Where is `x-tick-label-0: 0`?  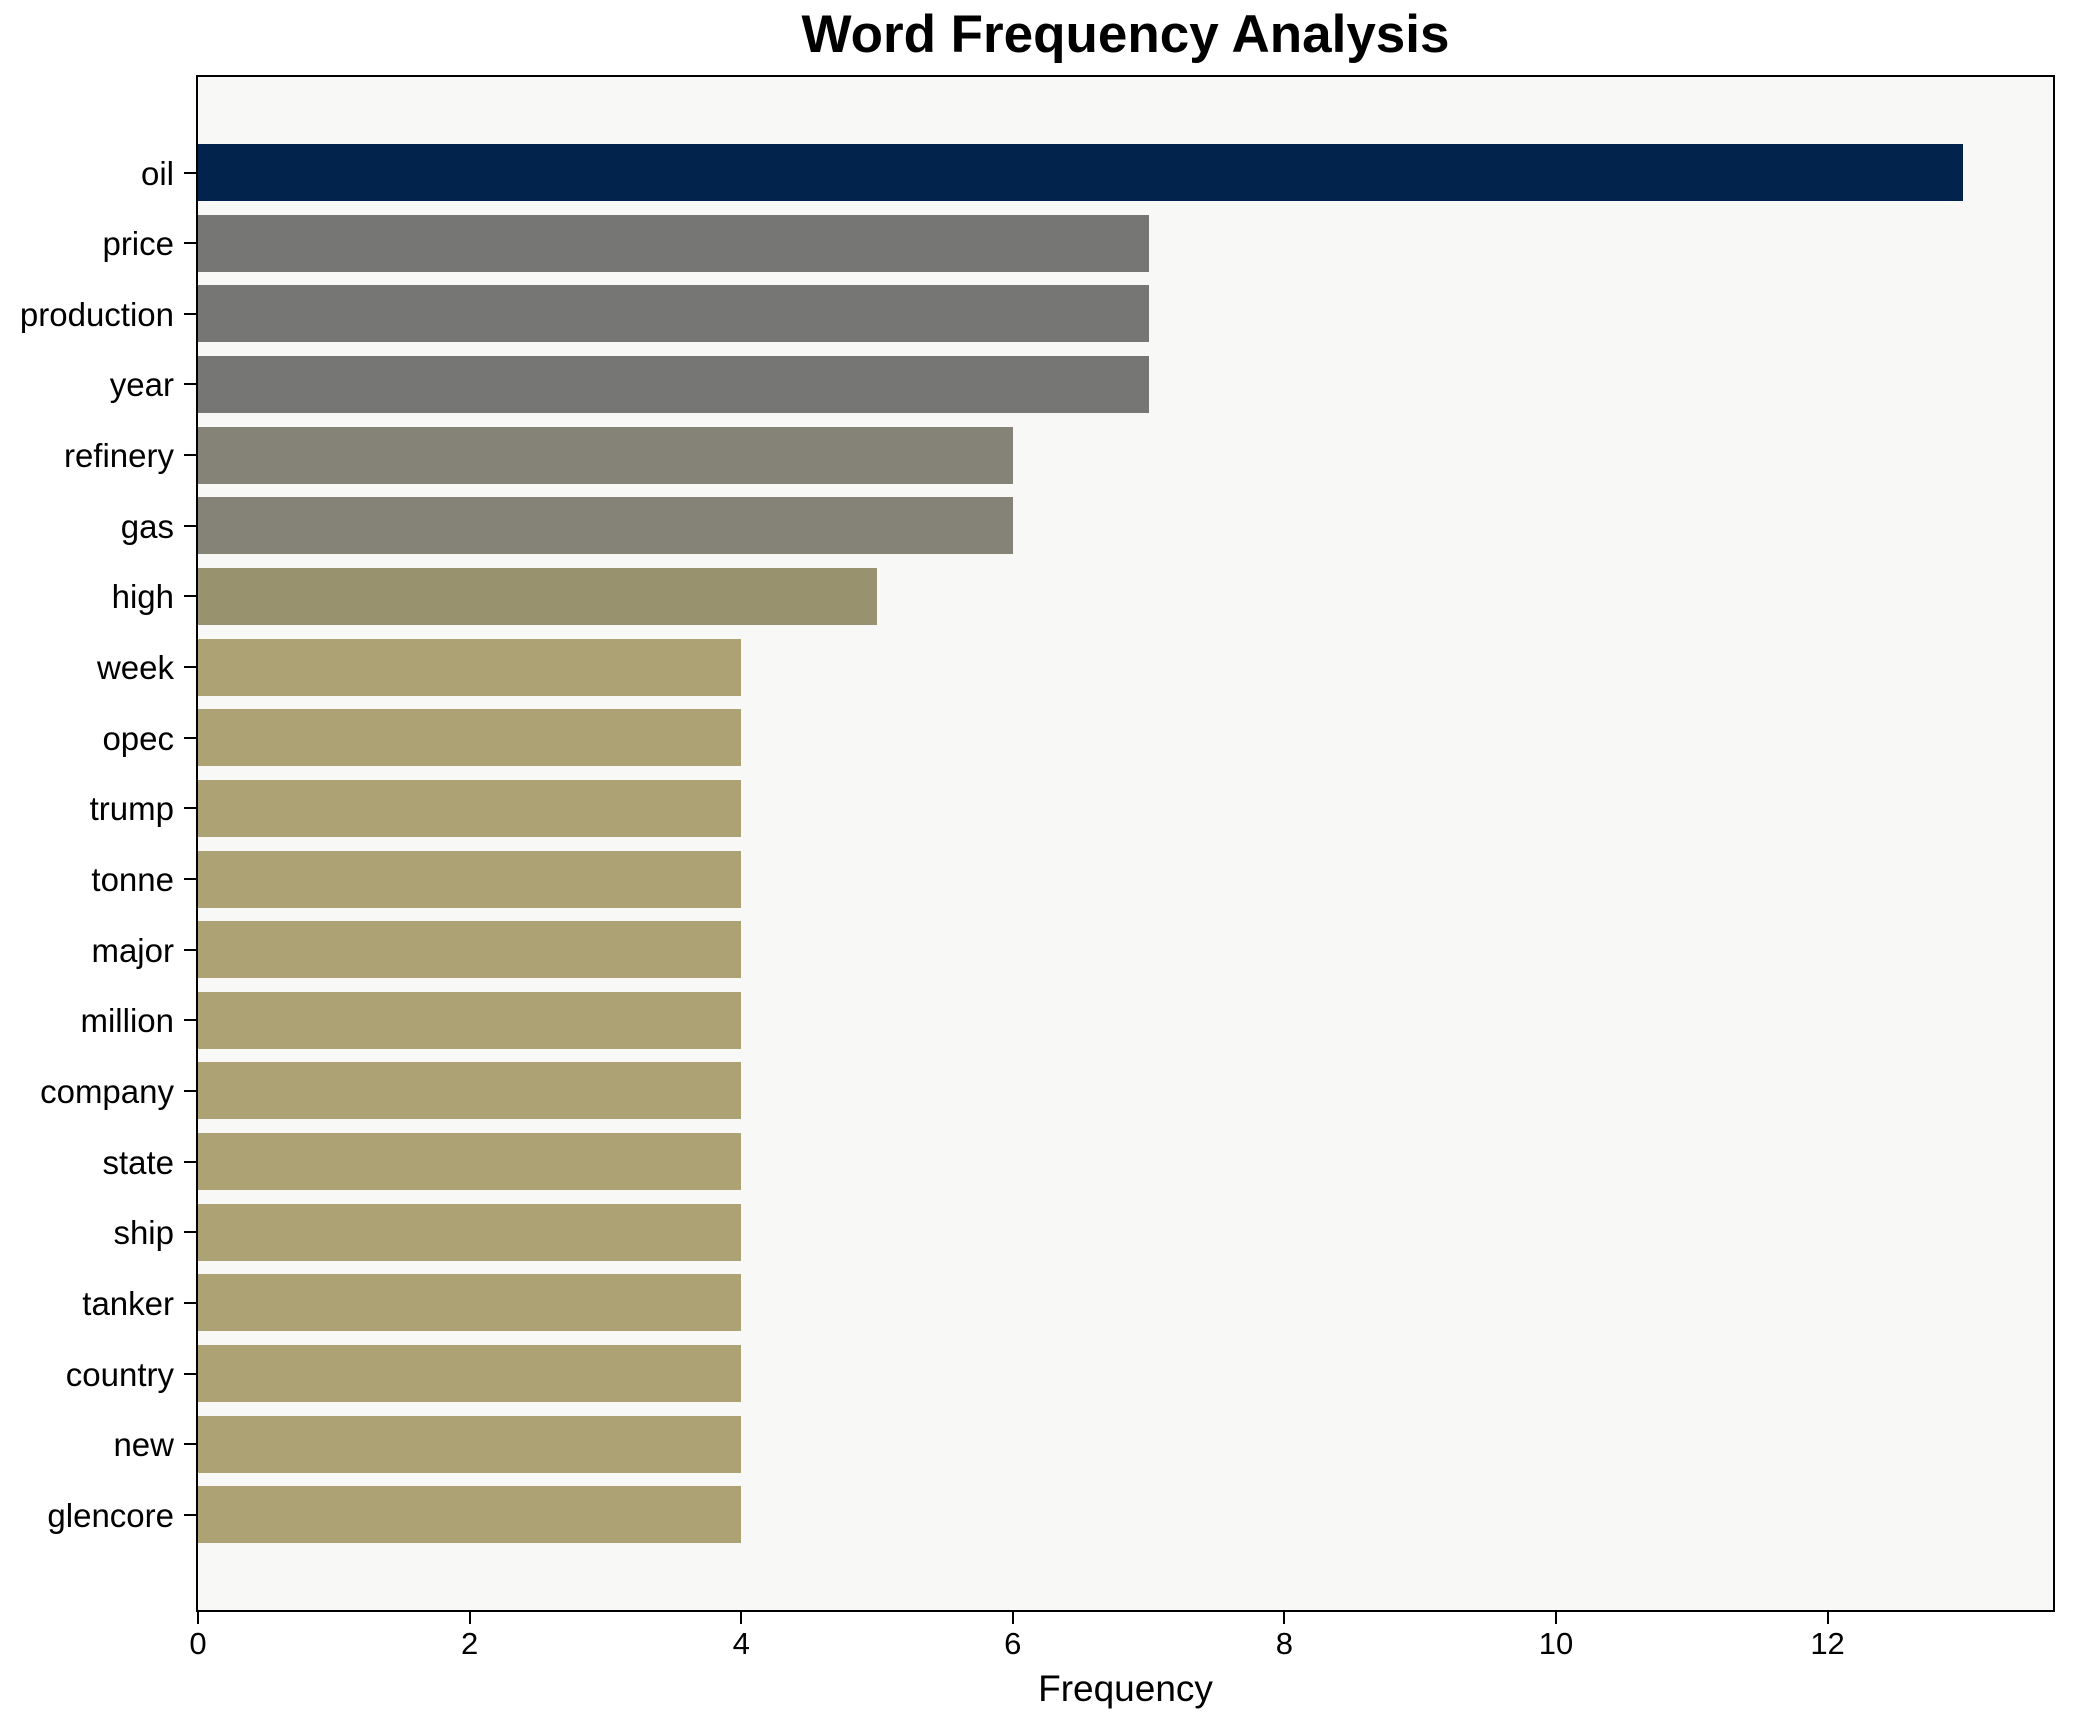 x-tick-label-0: 0 is located at coordinates (198, 1643).